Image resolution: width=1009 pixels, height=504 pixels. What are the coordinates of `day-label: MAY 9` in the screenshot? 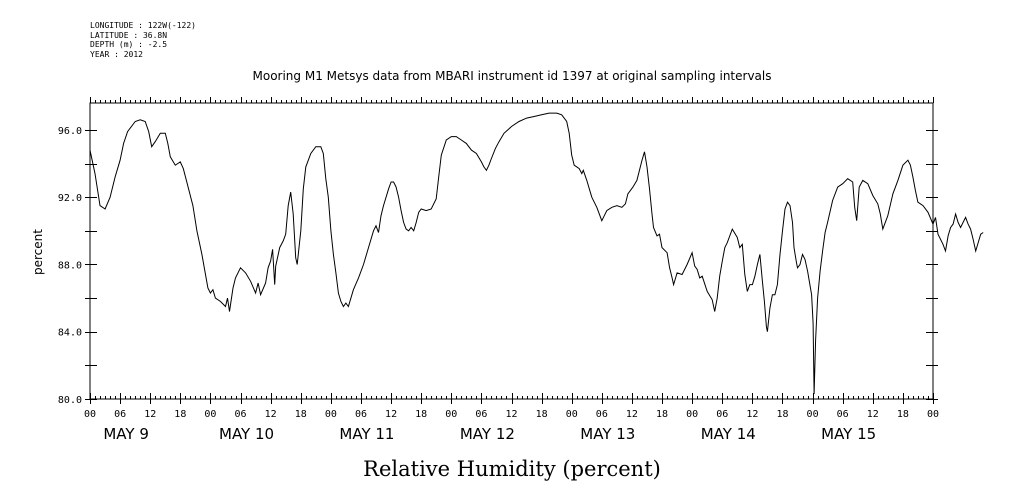 It's located at (126, 434).